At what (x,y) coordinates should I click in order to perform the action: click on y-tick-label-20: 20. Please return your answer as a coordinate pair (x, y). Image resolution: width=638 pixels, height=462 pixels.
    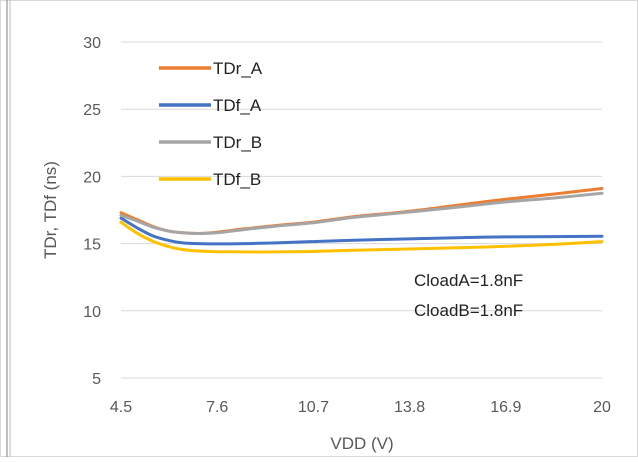
    Looking at the image, I should click on (92, 177).